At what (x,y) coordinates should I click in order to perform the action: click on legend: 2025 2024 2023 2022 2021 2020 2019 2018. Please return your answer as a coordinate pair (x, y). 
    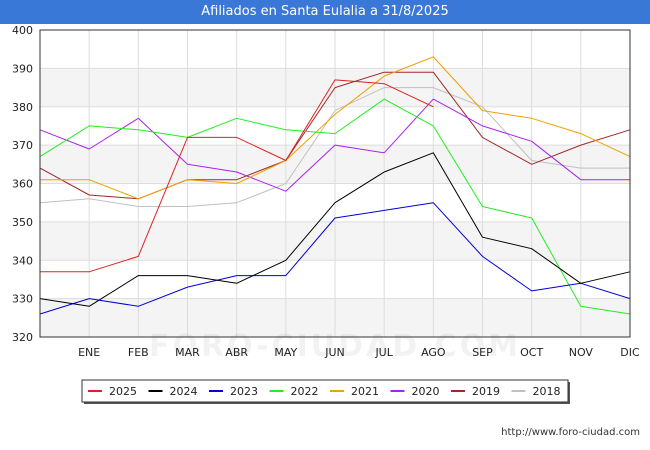
    Looking at the image, I should click on (325, 391).